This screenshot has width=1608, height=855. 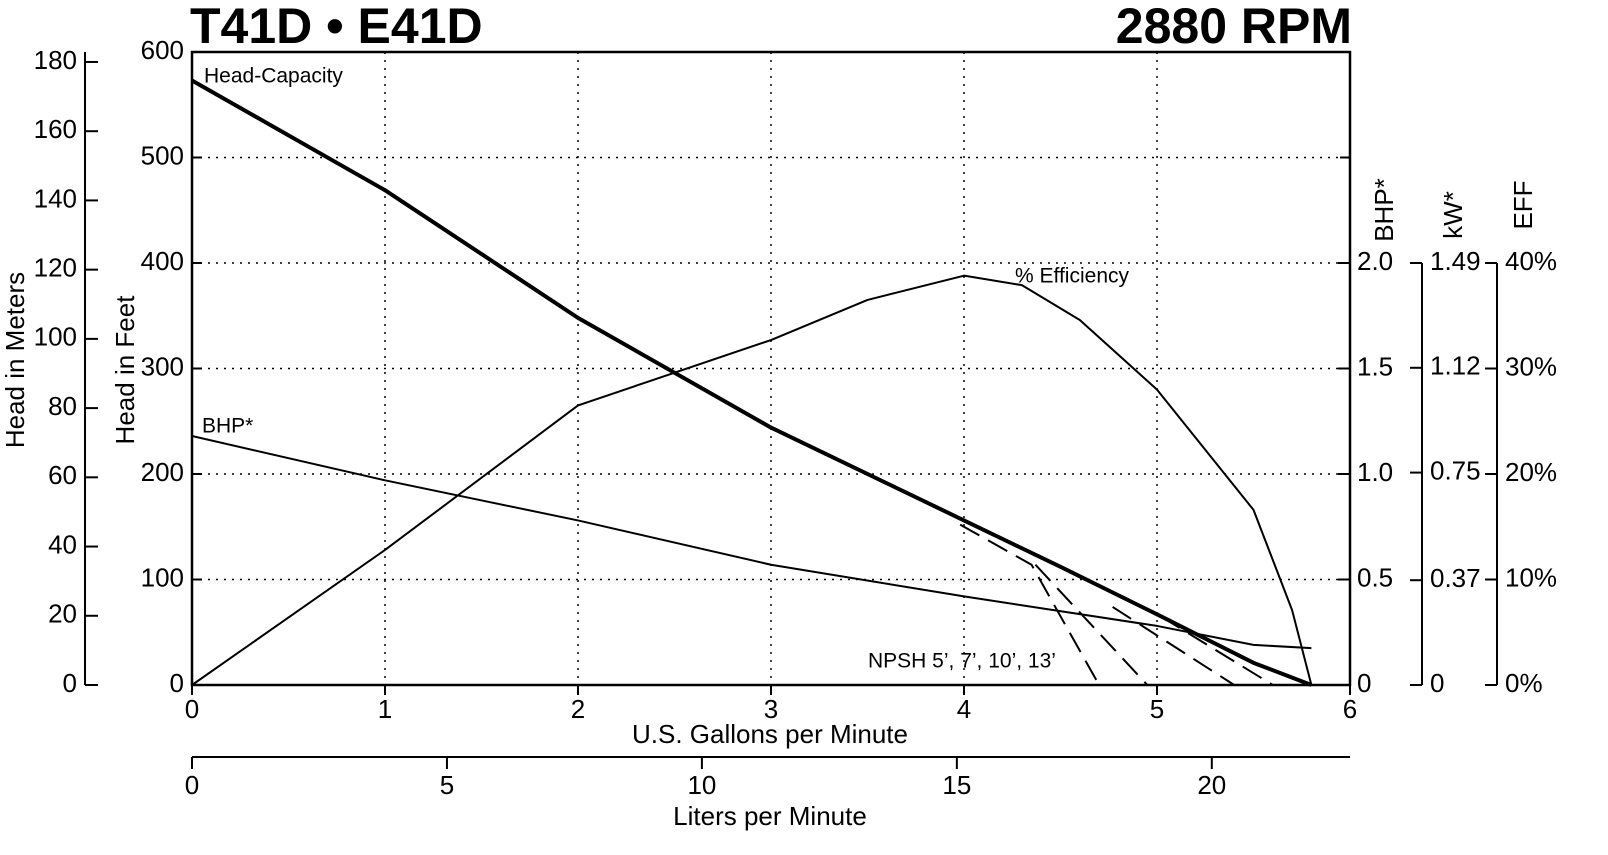 What do you see at coordinates (1375, 577) in the screenshot?
I see `y2-tick-label: 0.5` at bounding box center [1375, 577].